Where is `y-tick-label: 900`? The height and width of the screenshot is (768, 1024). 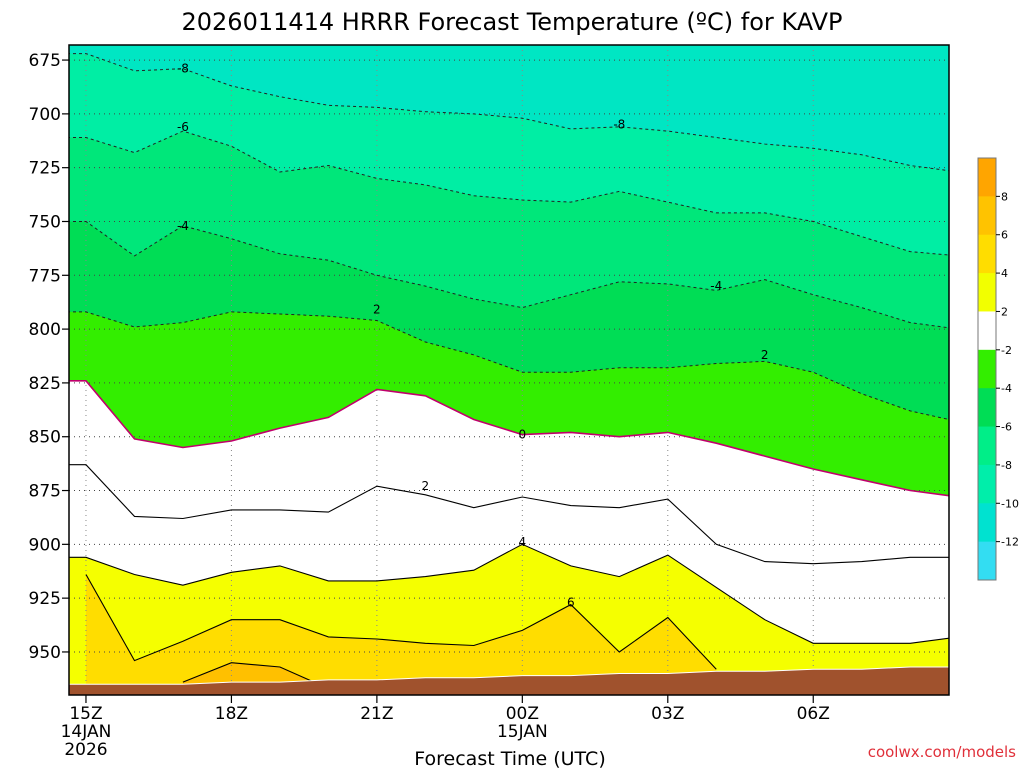
y-tick-label: 900 is located at coordinates (45, 545).